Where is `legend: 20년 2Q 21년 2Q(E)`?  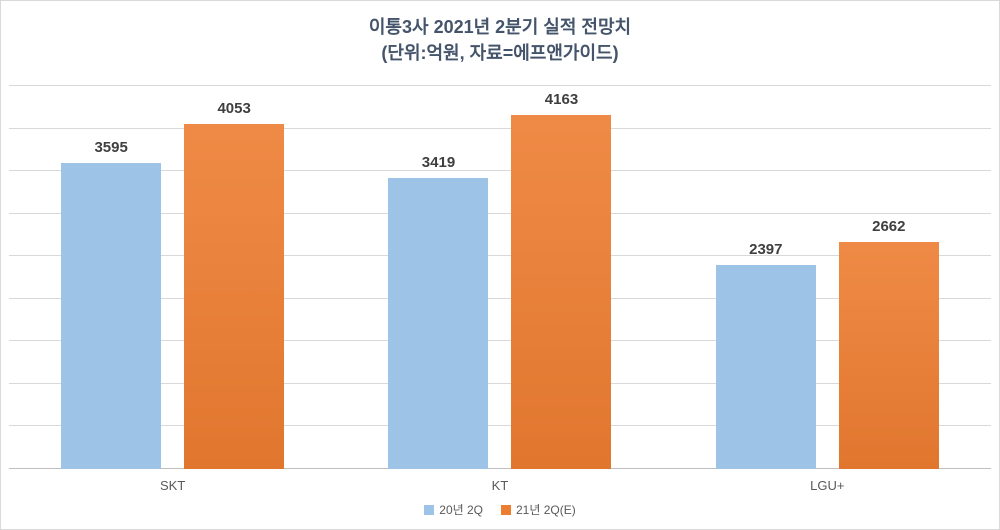 legend: 20년 2Q 21년 2Q(E) is located at coordinates (500, 509).